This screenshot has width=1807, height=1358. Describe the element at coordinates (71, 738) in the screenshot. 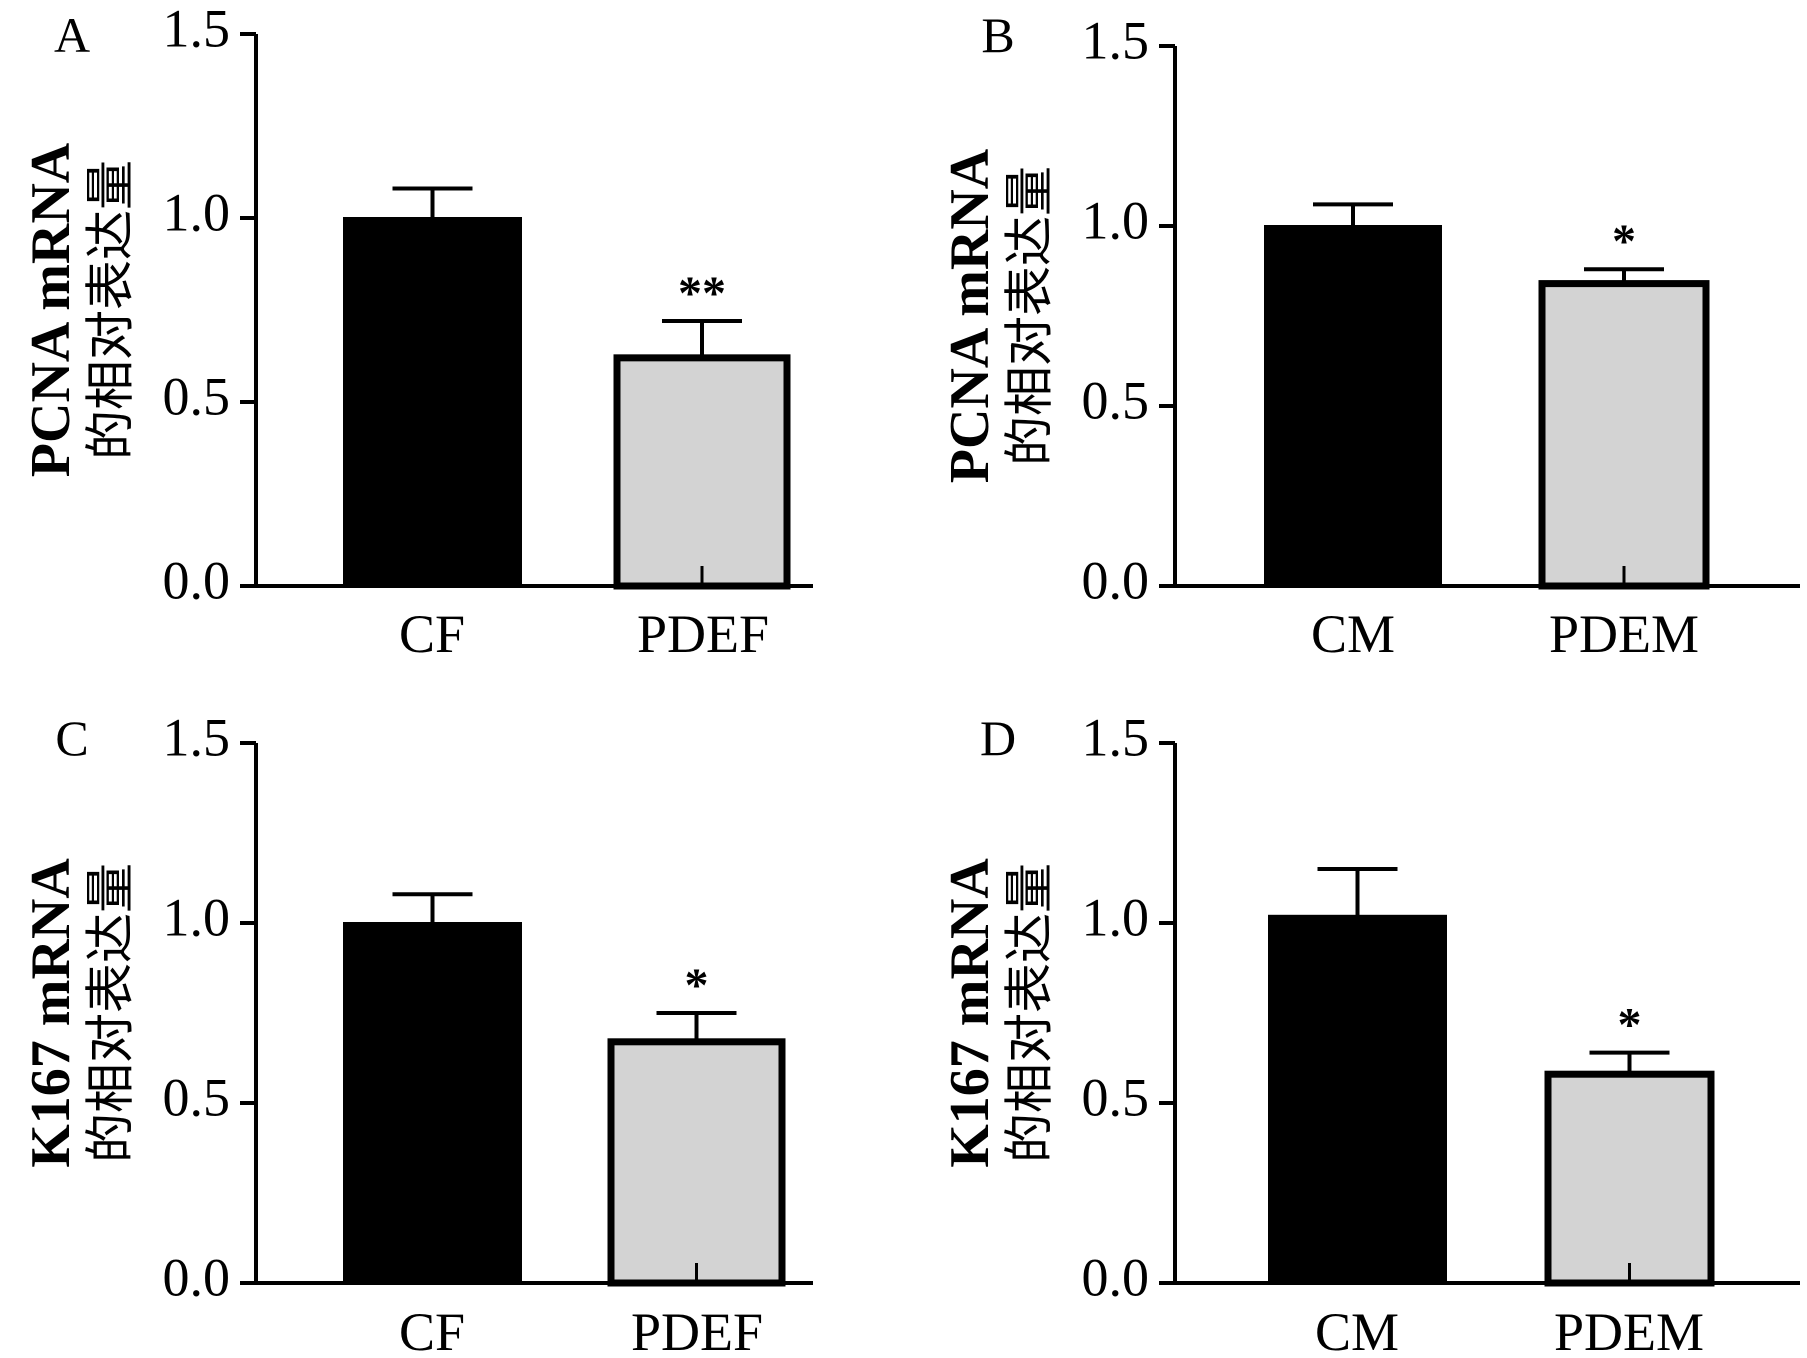

I see `panel-letter: C` at that location.